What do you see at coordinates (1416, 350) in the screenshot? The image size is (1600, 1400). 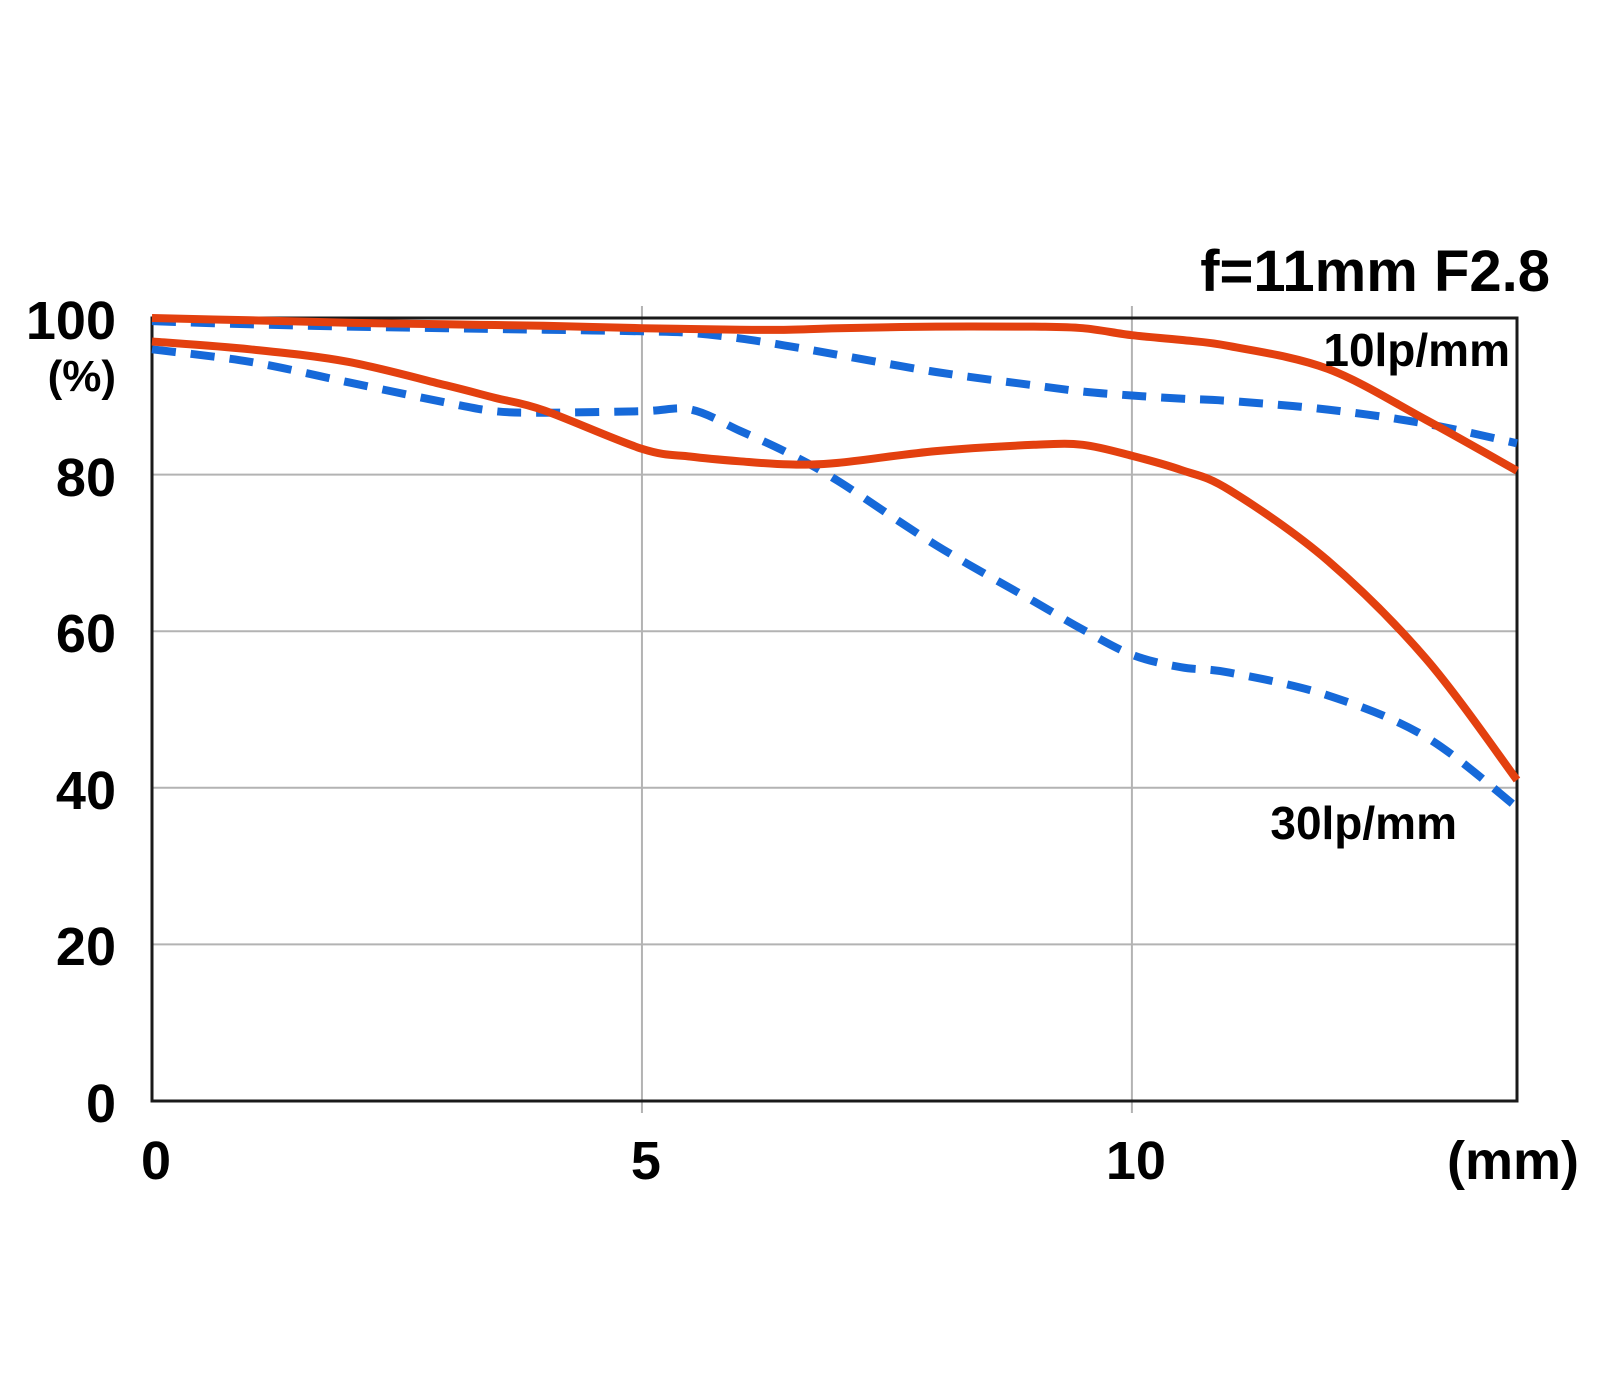 I see `series-label-10lpmm: 10lp/mm` at bounding box center [1416, 350].